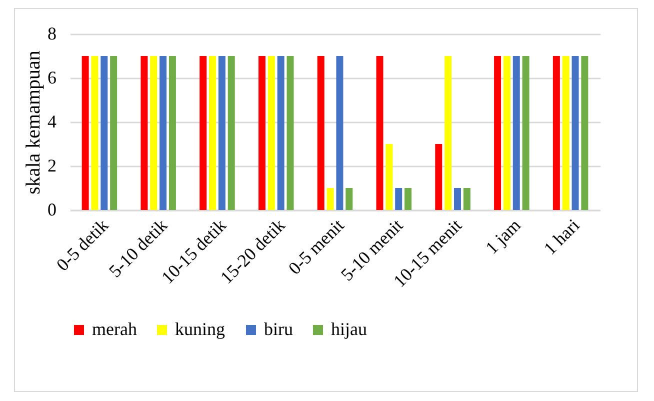 Image resolution: width=654 pixels, height=401 pixels. What do you see at coordinates (52, 34) in the screenshot?
I see `y-tick-label: 8` at bounding box center [52, 34].